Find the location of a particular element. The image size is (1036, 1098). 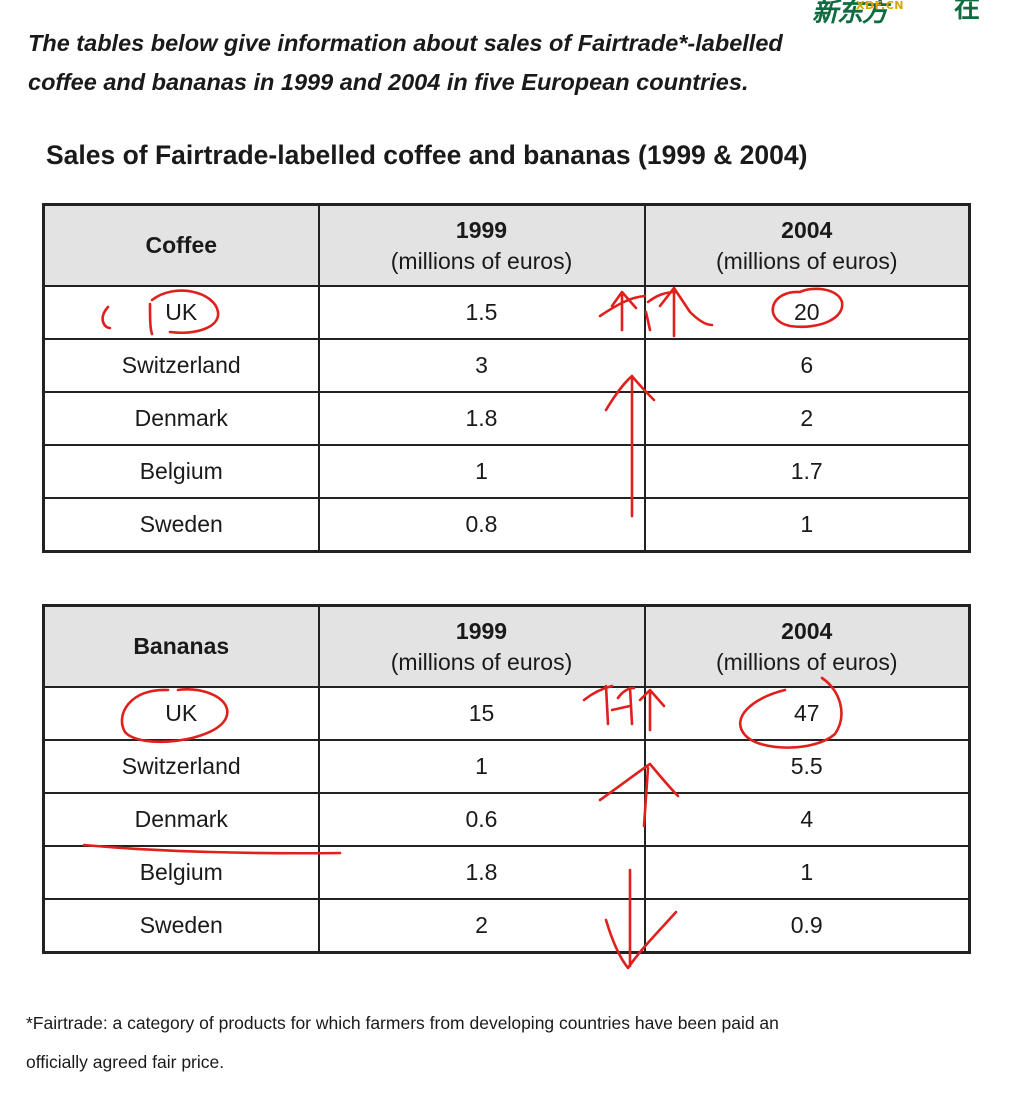

table-row: Switzerland 3 6 is located at coordinates (506, 365).